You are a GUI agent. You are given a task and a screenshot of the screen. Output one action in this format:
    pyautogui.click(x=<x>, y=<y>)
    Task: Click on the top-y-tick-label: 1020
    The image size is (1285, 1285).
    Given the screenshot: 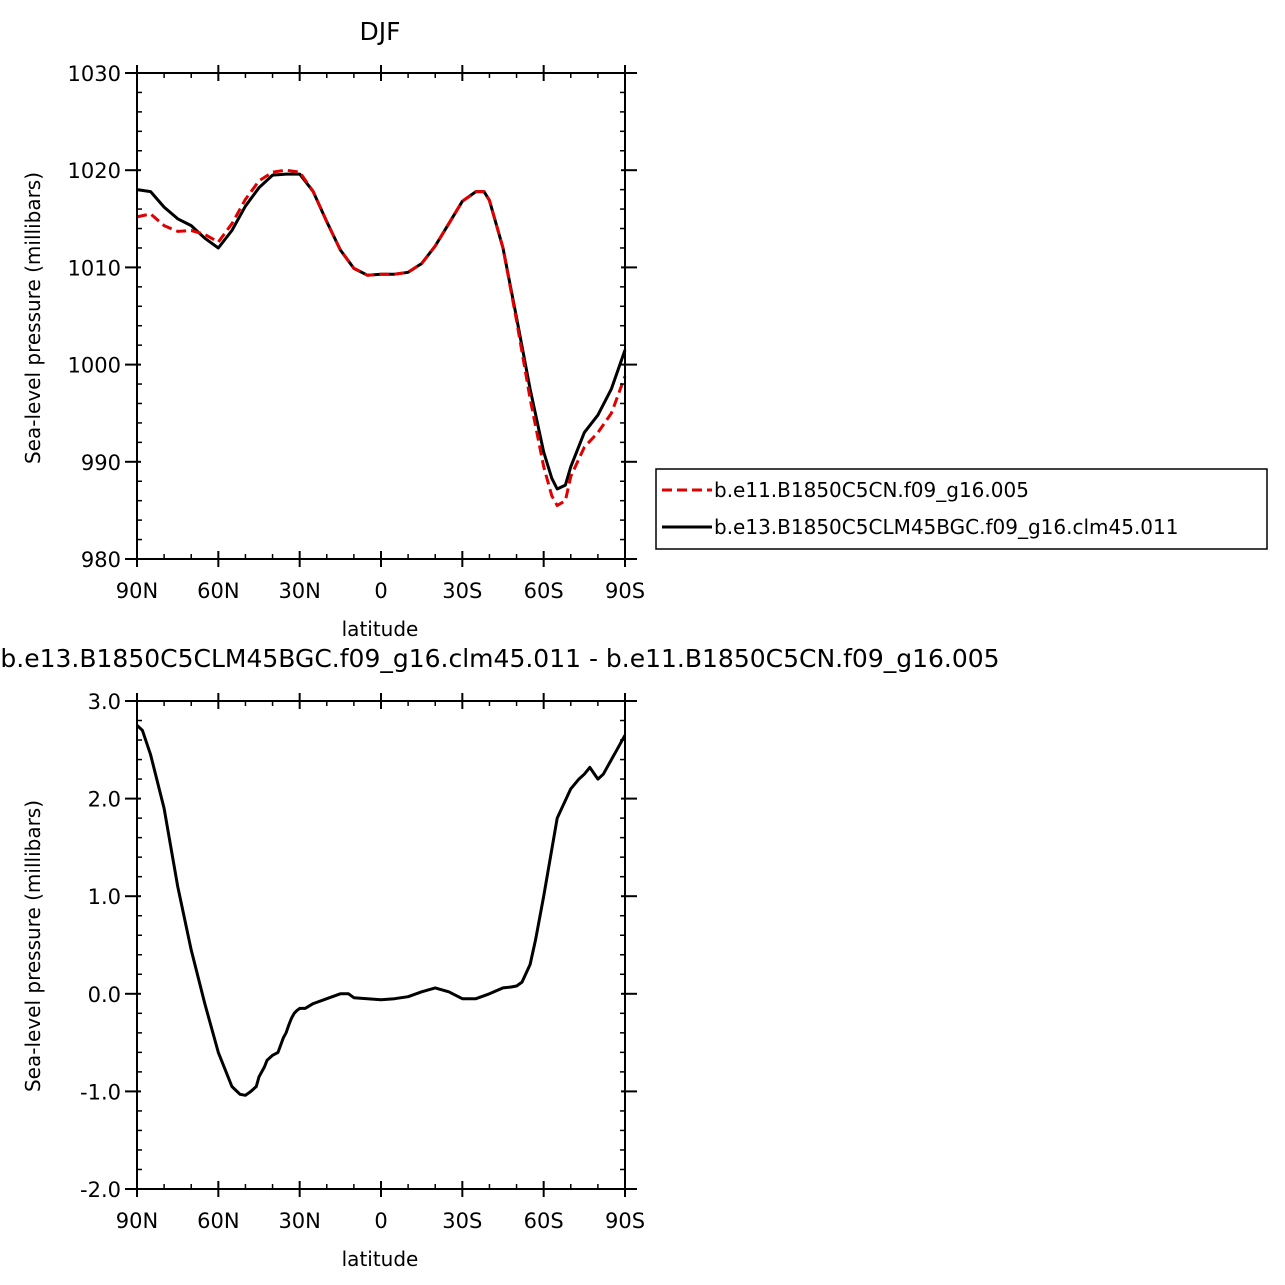 What is the action you would take?
    pyautogui.click(x=94, y=171)
    